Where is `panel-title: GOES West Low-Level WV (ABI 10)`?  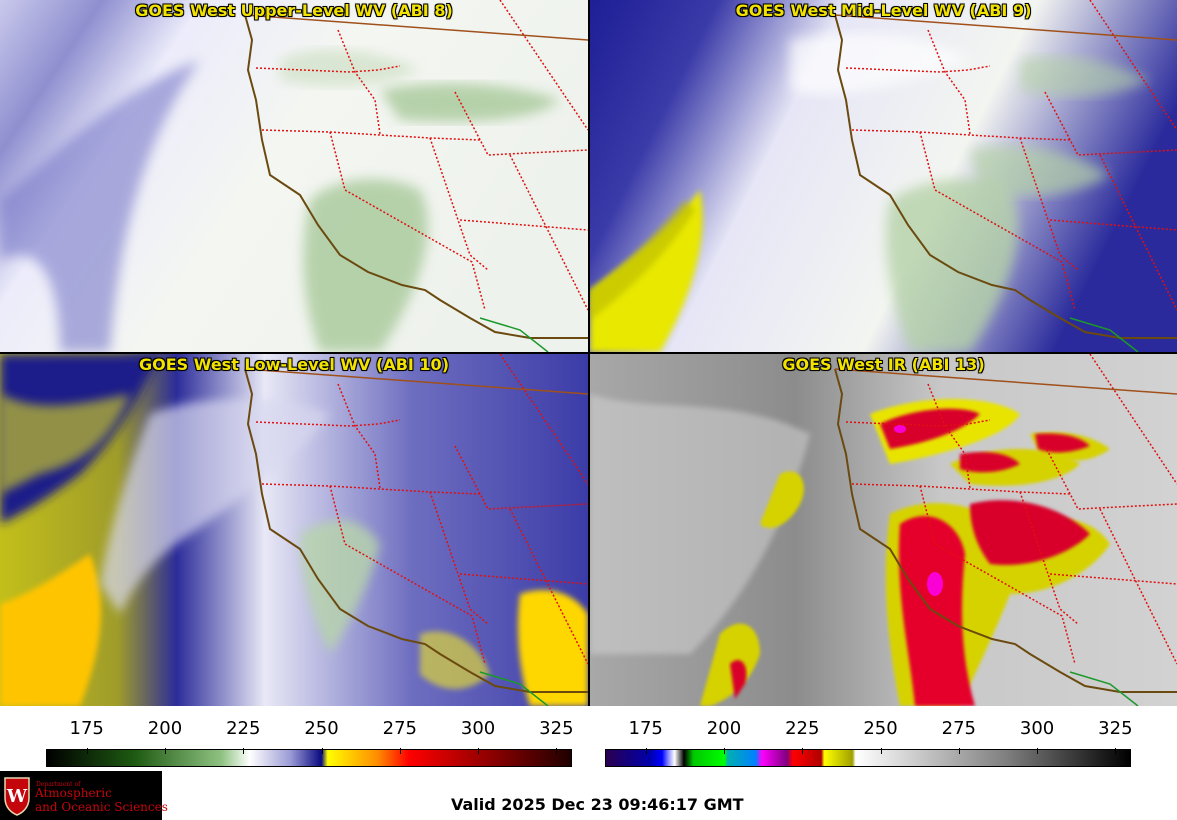
panel-title: GOES West Low-Level WV (ABI 10) is located at coordinates (293, 364).